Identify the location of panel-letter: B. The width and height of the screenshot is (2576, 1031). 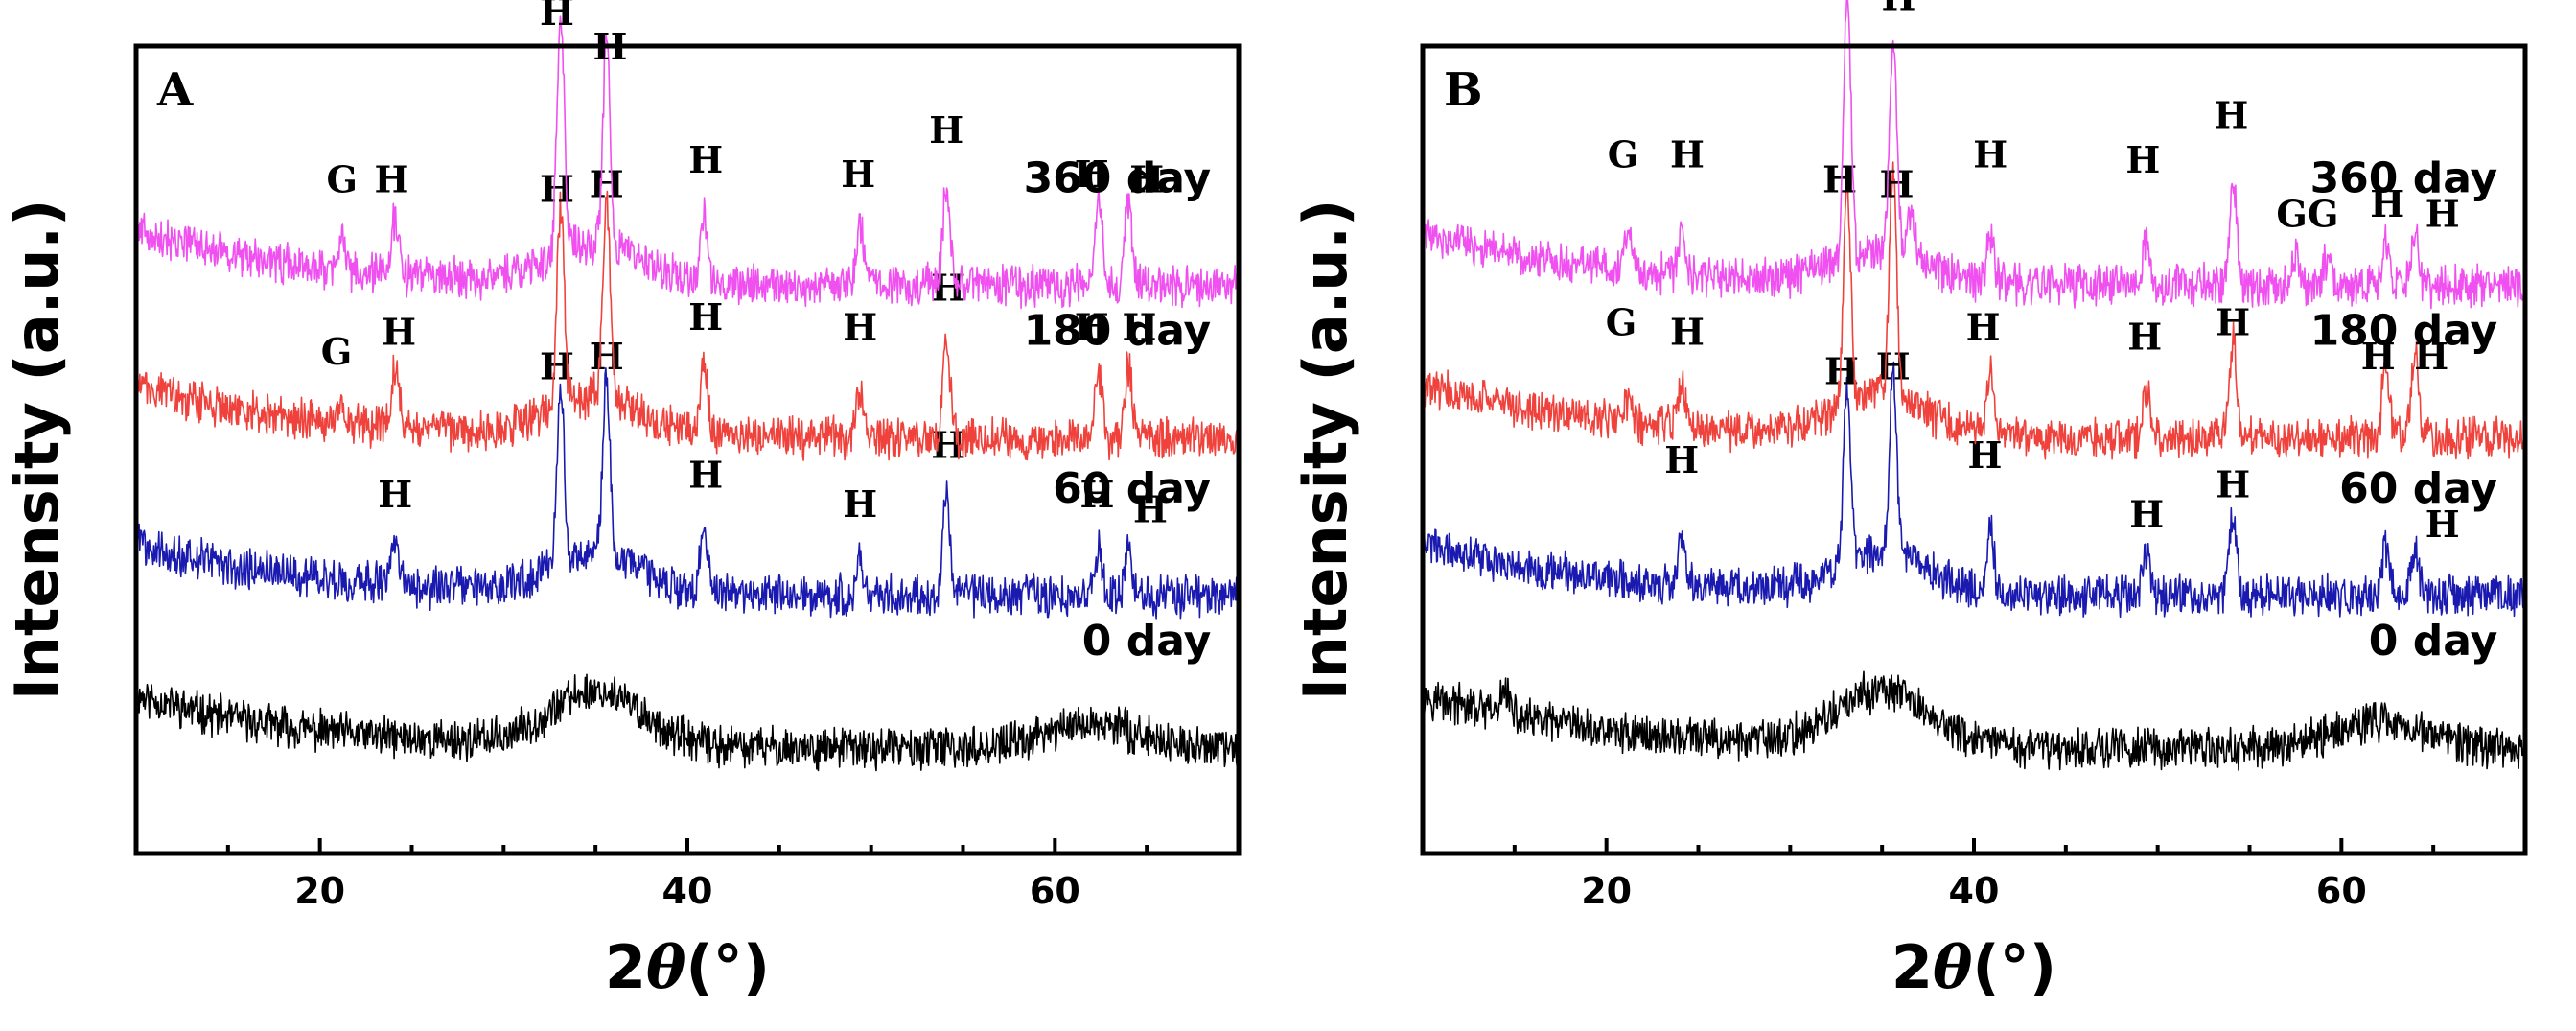
(1463, 90).